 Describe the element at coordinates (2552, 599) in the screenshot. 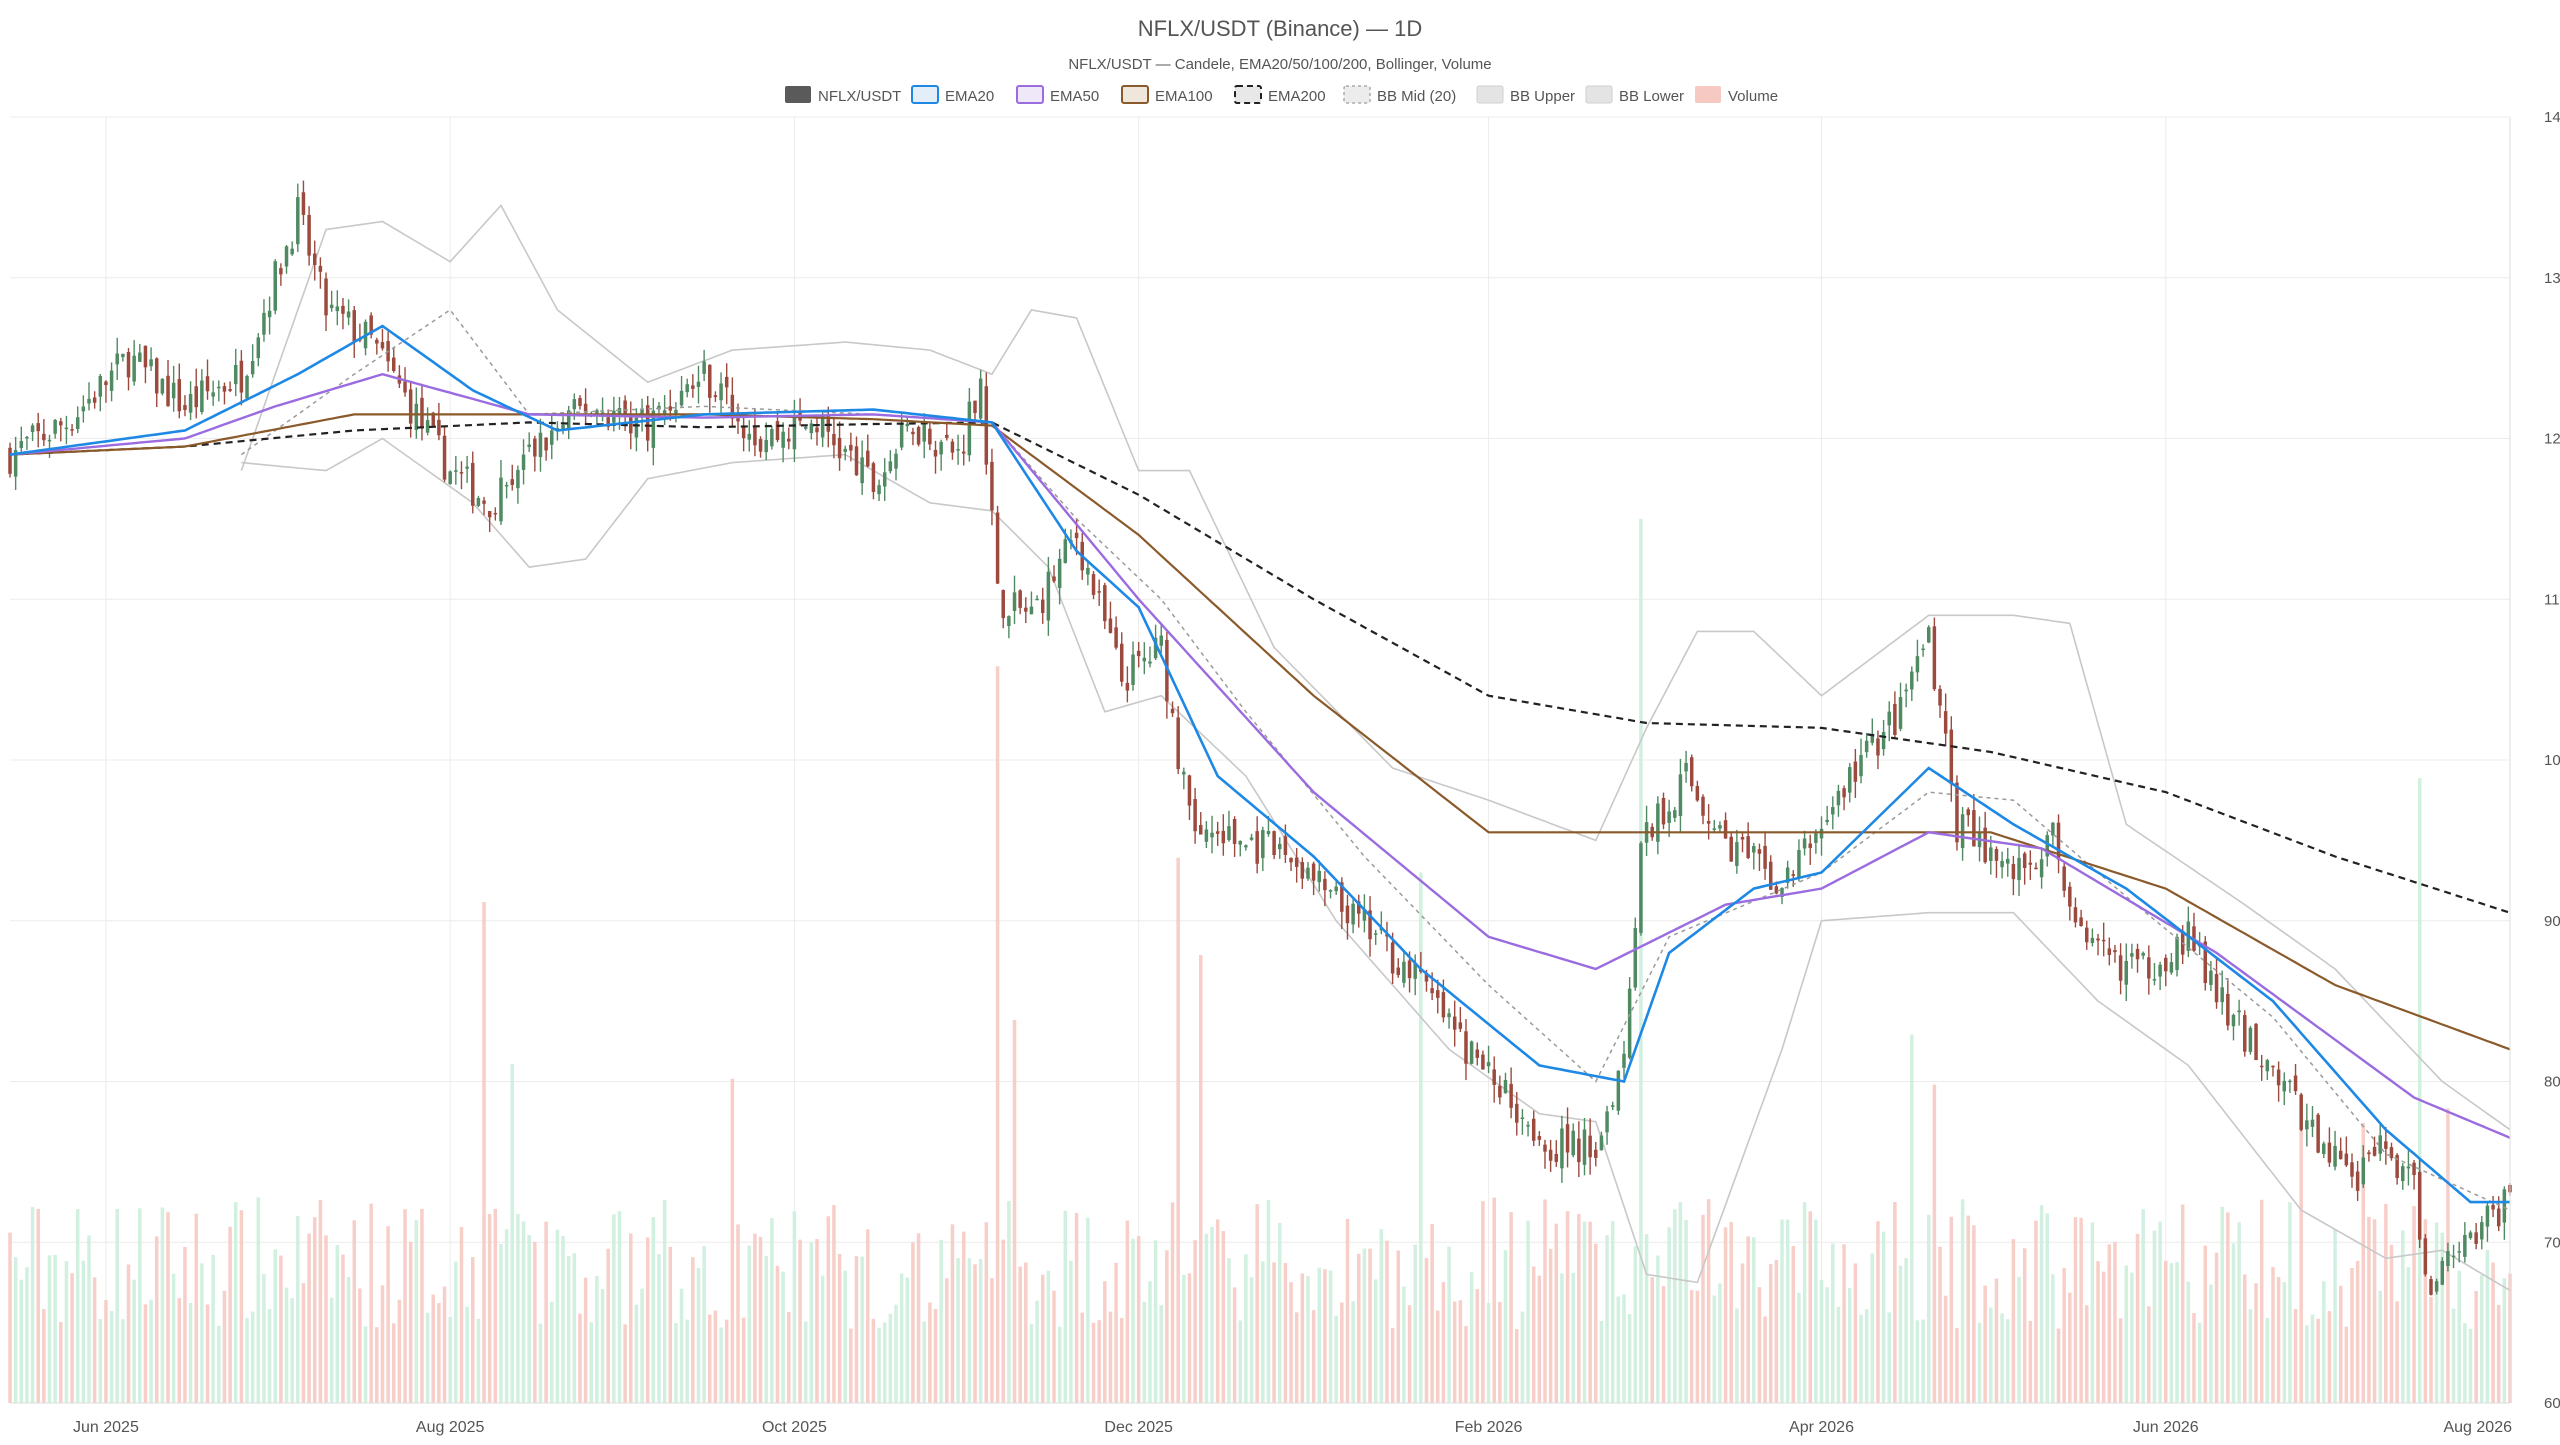

I see `y-tick-label: 110` at that location.